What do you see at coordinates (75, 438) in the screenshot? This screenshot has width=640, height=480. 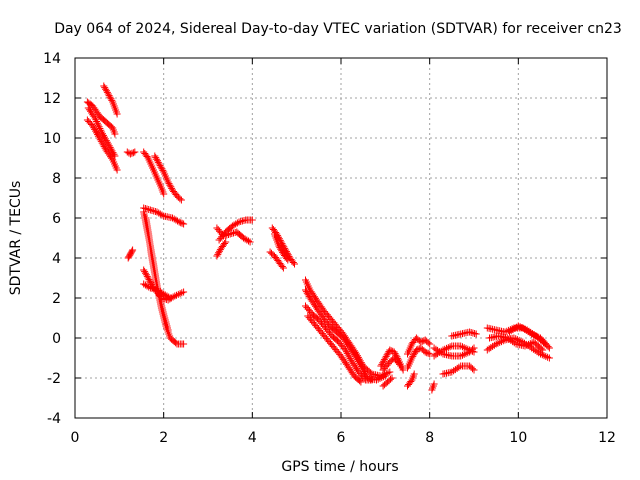 I see `x-tick-label: 0` at bounding box center [75, 438].